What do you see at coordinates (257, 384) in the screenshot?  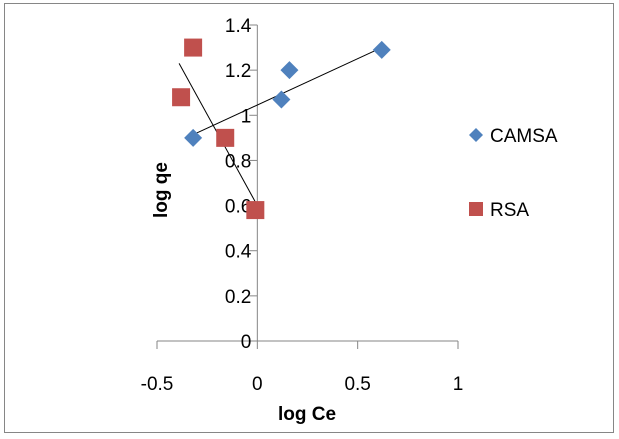 I see `x-tick-label: 0` at bounding box center [257, 384].